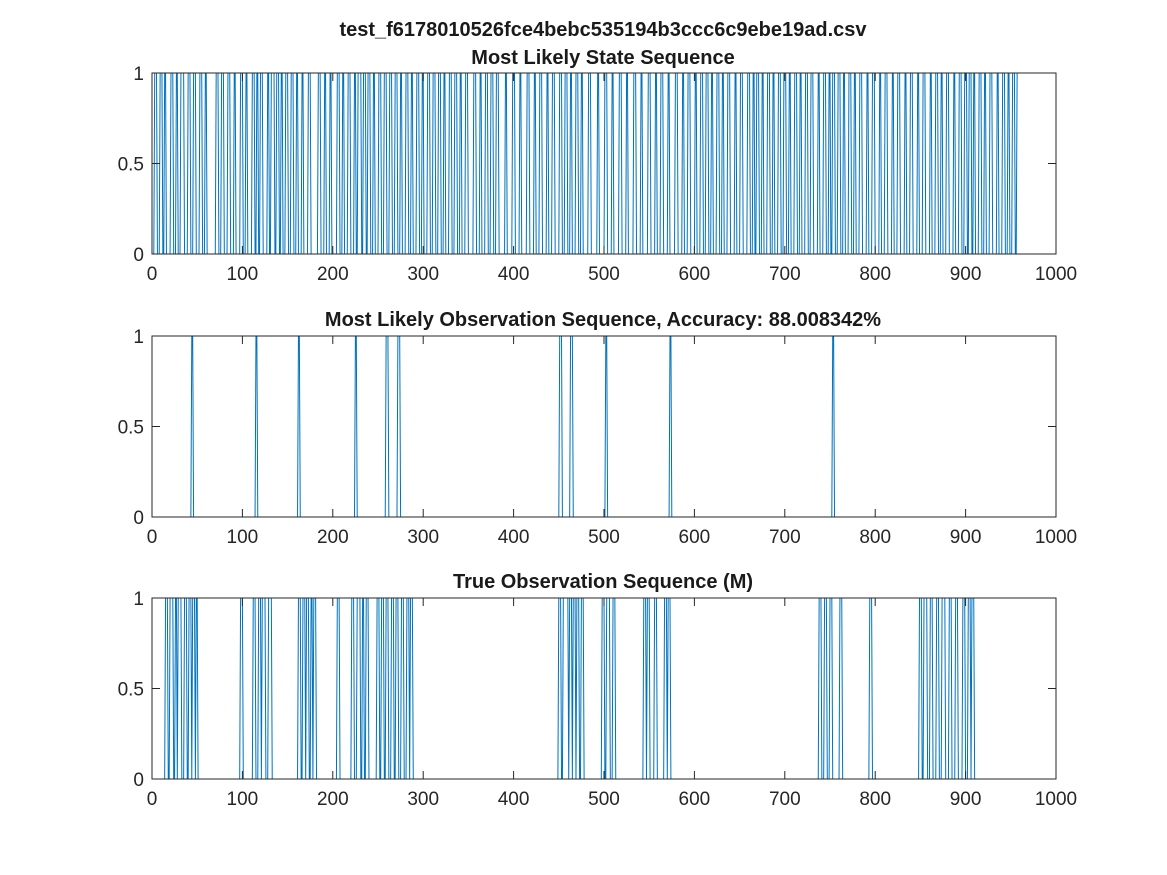  Describe the element at coordinates (603, 582) in the screenshot. I see `subplot-3-title: True Observation Sequence (M)` at that location.